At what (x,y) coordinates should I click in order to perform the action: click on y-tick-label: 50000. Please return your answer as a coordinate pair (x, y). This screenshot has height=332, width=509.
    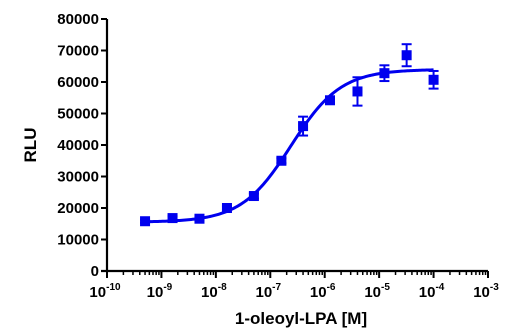
    Looking at the image, I should click on (78, 114).